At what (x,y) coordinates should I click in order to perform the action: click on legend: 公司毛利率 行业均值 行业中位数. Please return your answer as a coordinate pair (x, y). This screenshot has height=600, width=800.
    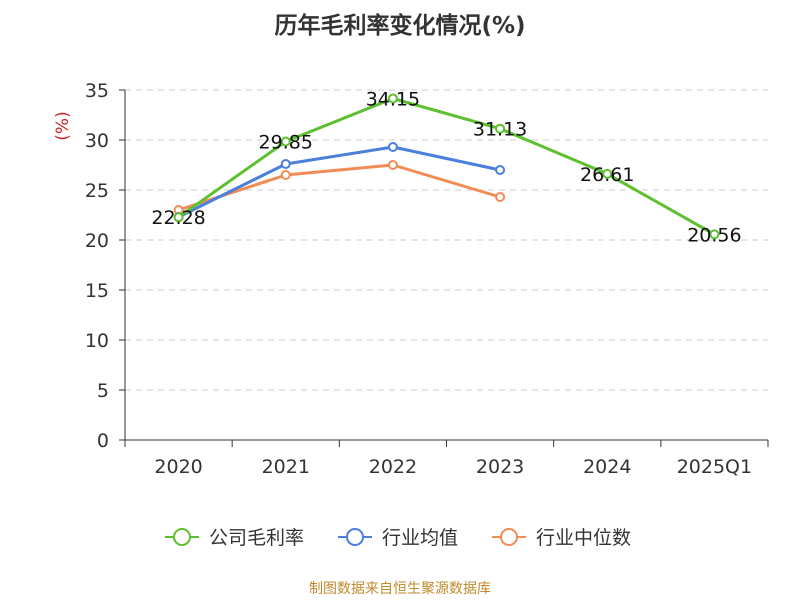
    Looking at the image, I should click on (398, 538).